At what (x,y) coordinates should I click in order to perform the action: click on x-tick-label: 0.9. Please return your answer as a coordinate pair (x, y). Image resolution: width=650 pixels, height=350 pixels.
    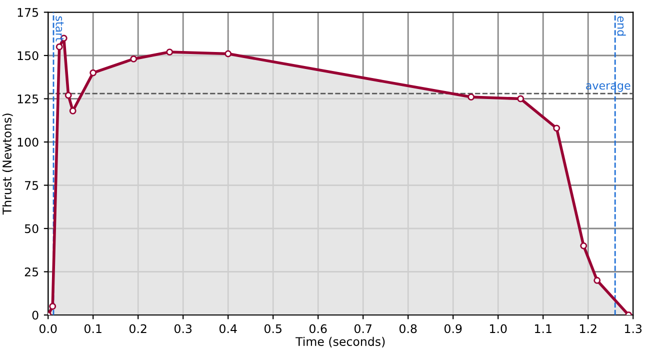
    Looking at the image, I should click on (453, 329).